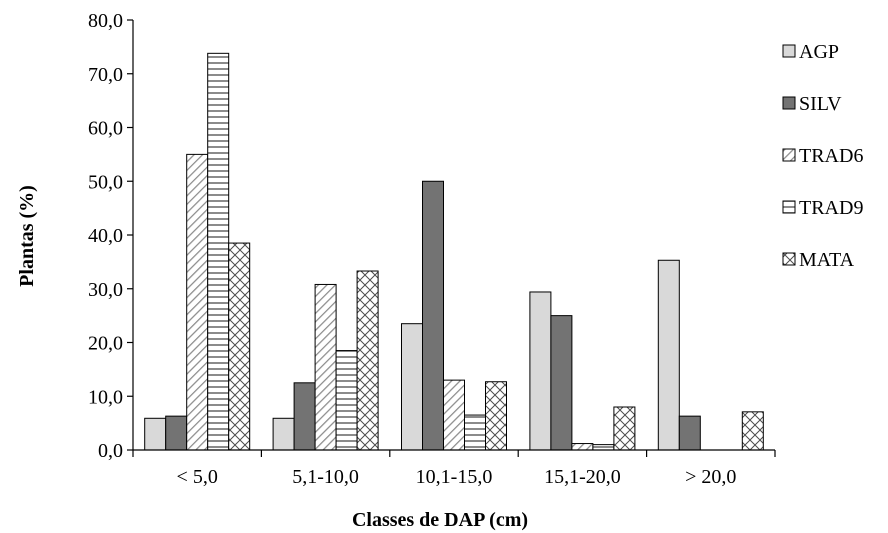 Image resolution: width=888 pixels, height=533 pixels. What do you see at coordinates (789, 51) in the screenshot?
I see `legend-swatch-agp` at bounding box center [789, 51].